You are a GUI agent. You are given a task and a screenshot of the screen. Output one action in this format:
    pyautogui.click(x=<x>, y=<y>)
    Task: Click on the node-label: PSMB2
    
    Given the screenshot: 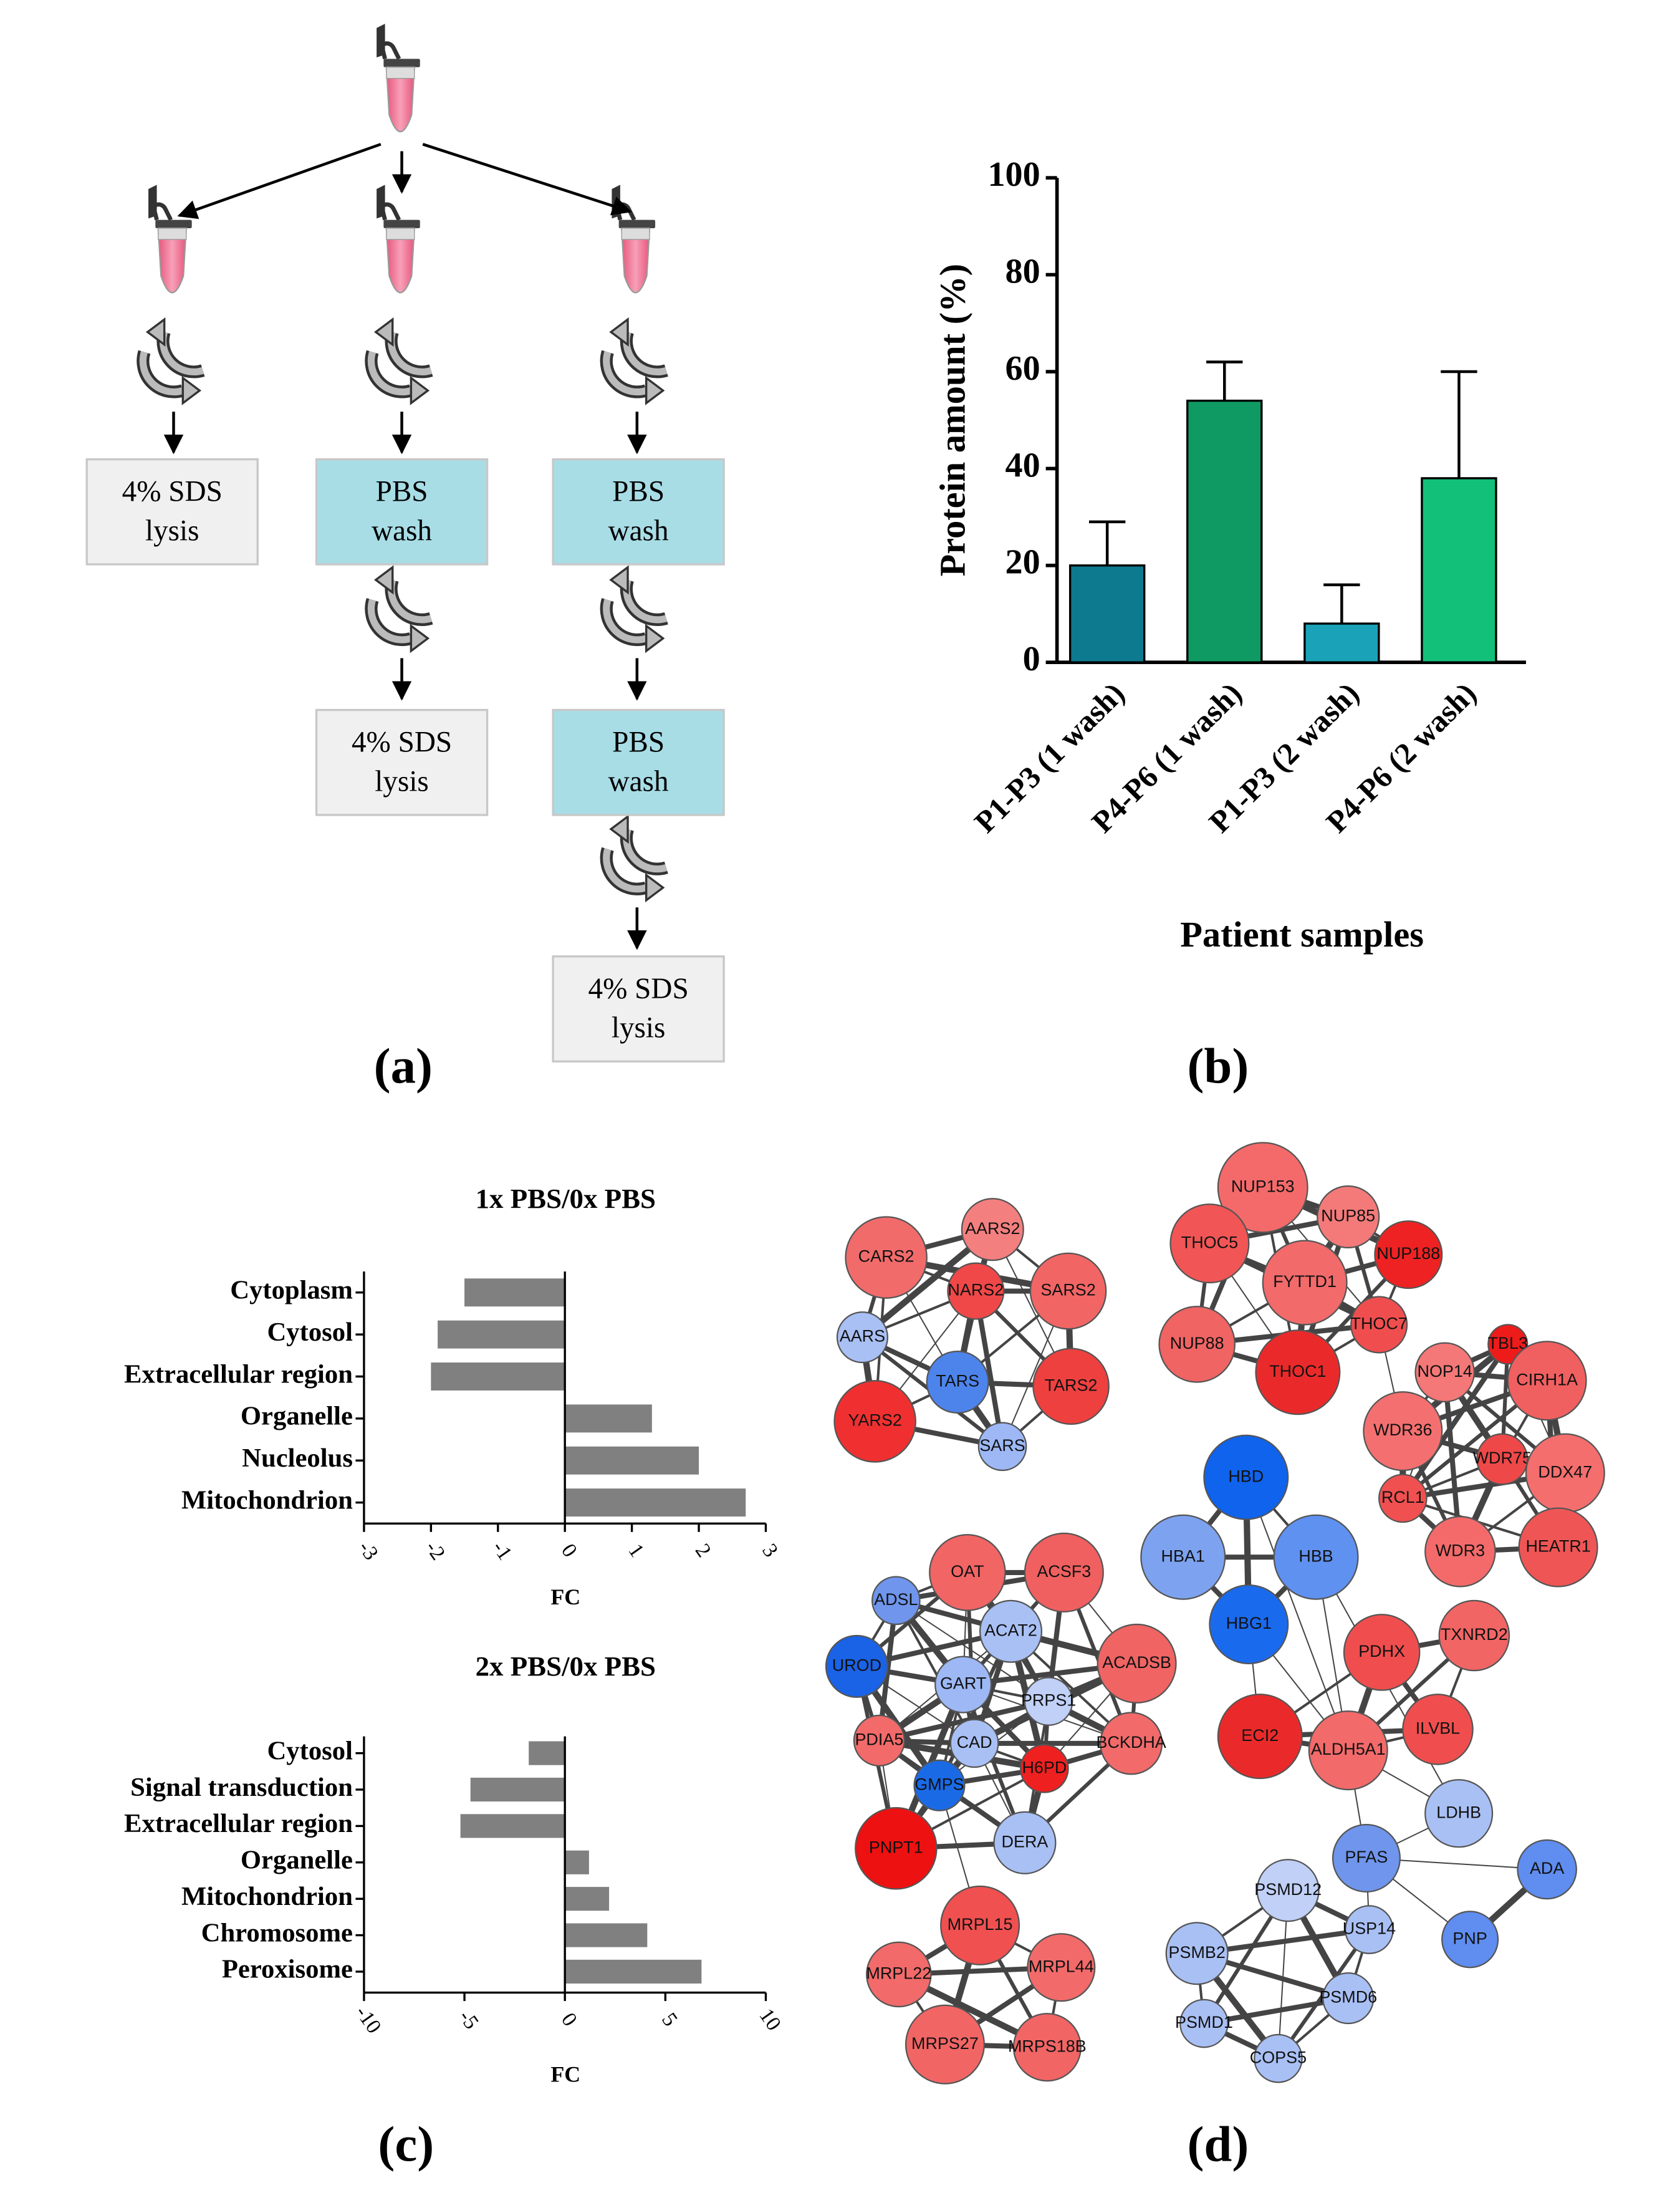 What is the action you would take?
    pyautogui.click(x=1197, y=1952)
    